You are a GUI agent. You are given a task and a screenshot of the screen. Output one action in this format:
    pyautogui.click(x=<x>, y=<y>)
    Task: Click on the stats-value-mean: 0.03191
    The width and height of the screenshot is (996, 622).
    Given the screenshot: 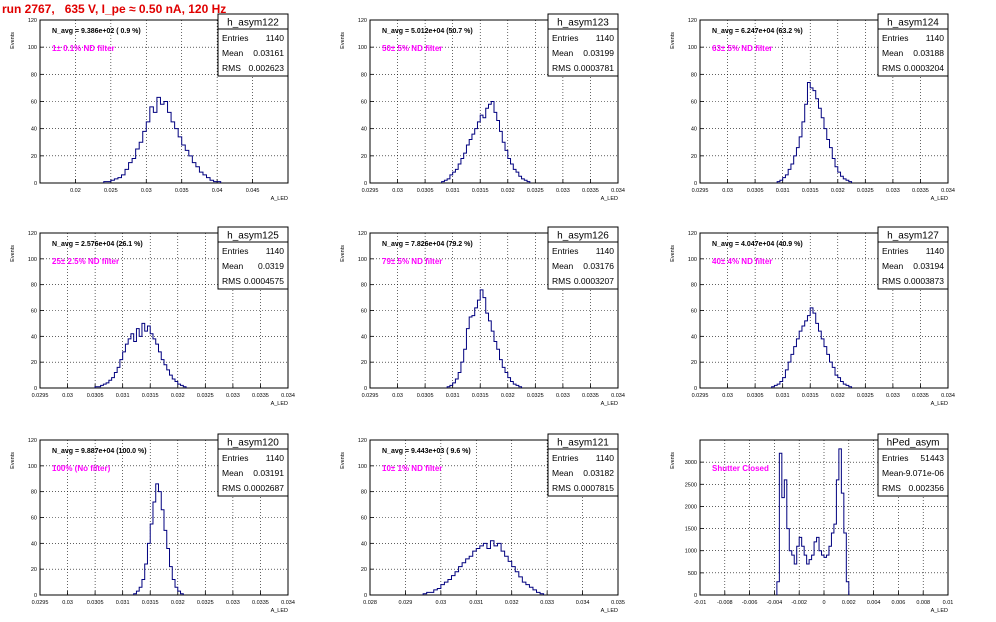 What is the action you would take?
    pyautogui.click(x=268, y=473)
    